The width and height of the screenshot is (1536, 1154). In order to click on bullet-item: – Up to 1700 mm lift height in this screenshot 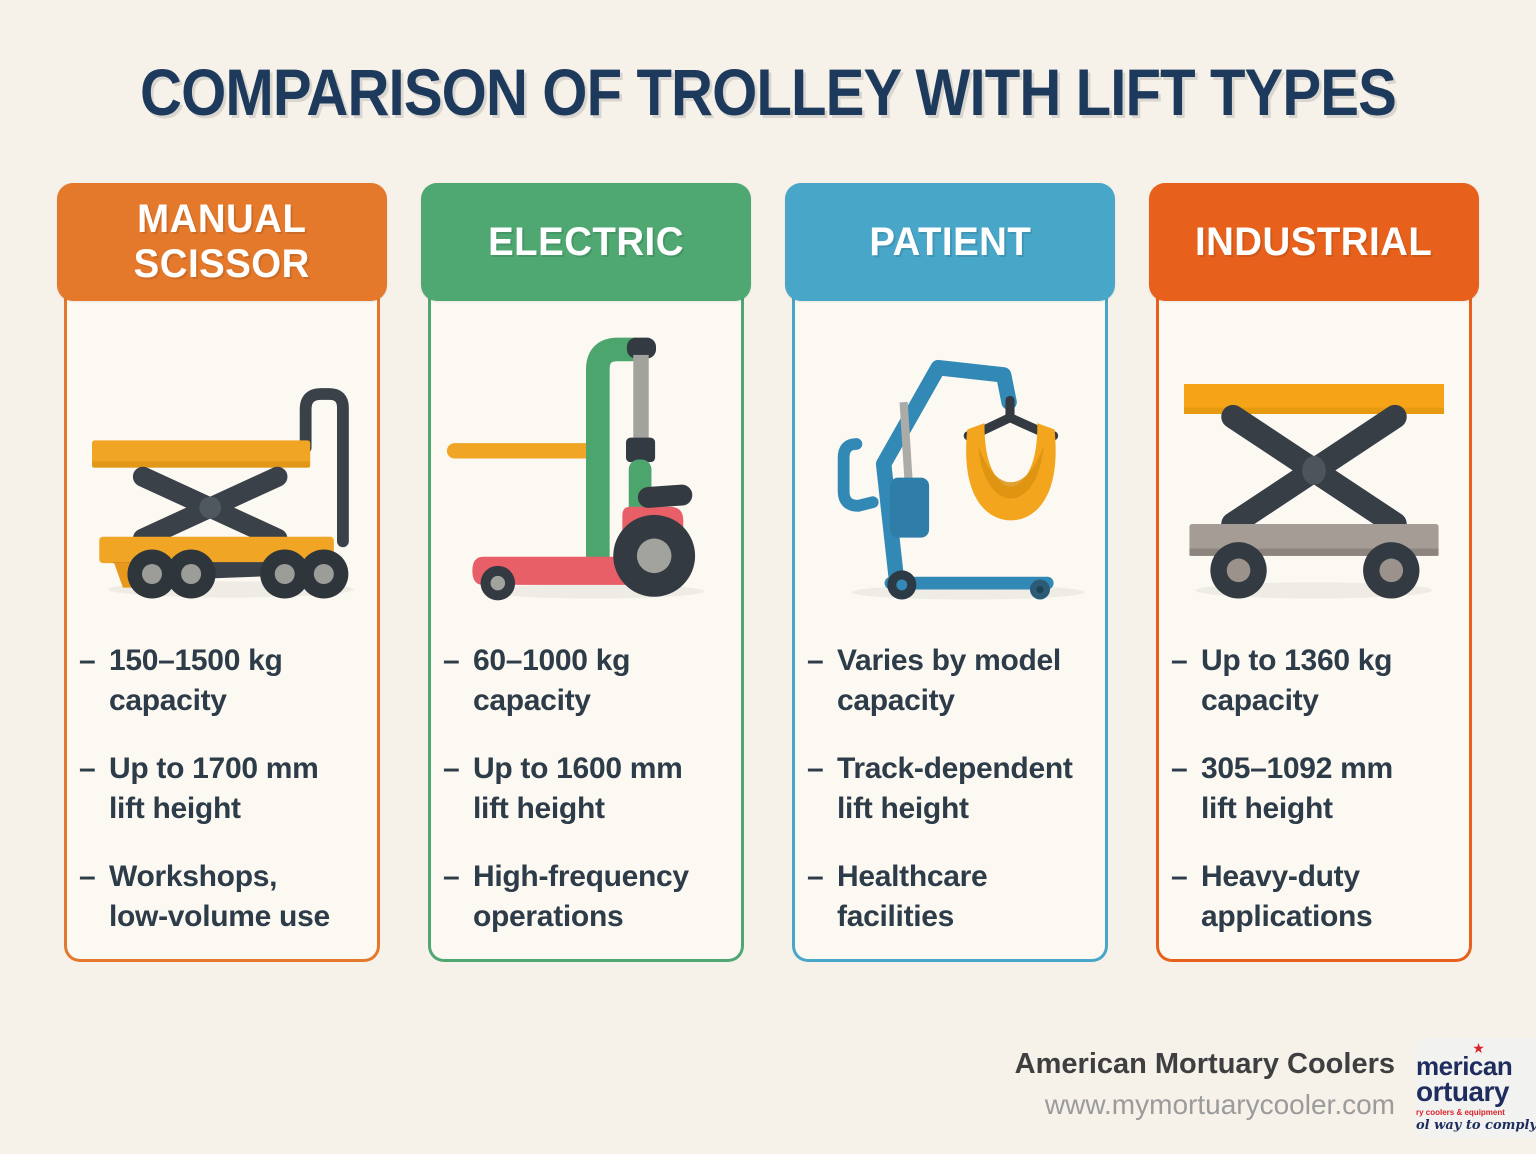, I will do `click(225, 788)`.